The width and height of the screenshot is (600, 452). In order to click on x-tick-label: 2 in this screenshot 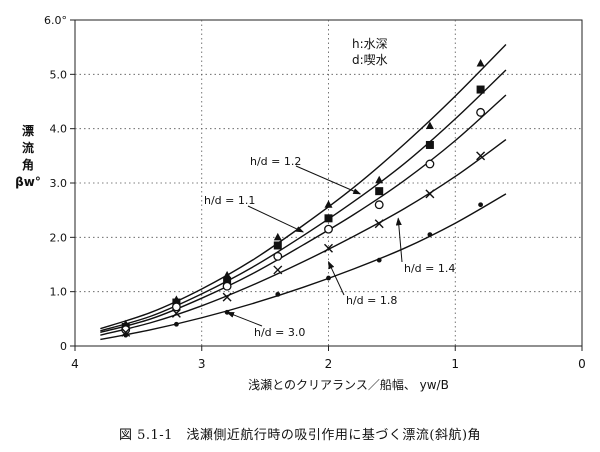, I will do `click(329, 364)`.